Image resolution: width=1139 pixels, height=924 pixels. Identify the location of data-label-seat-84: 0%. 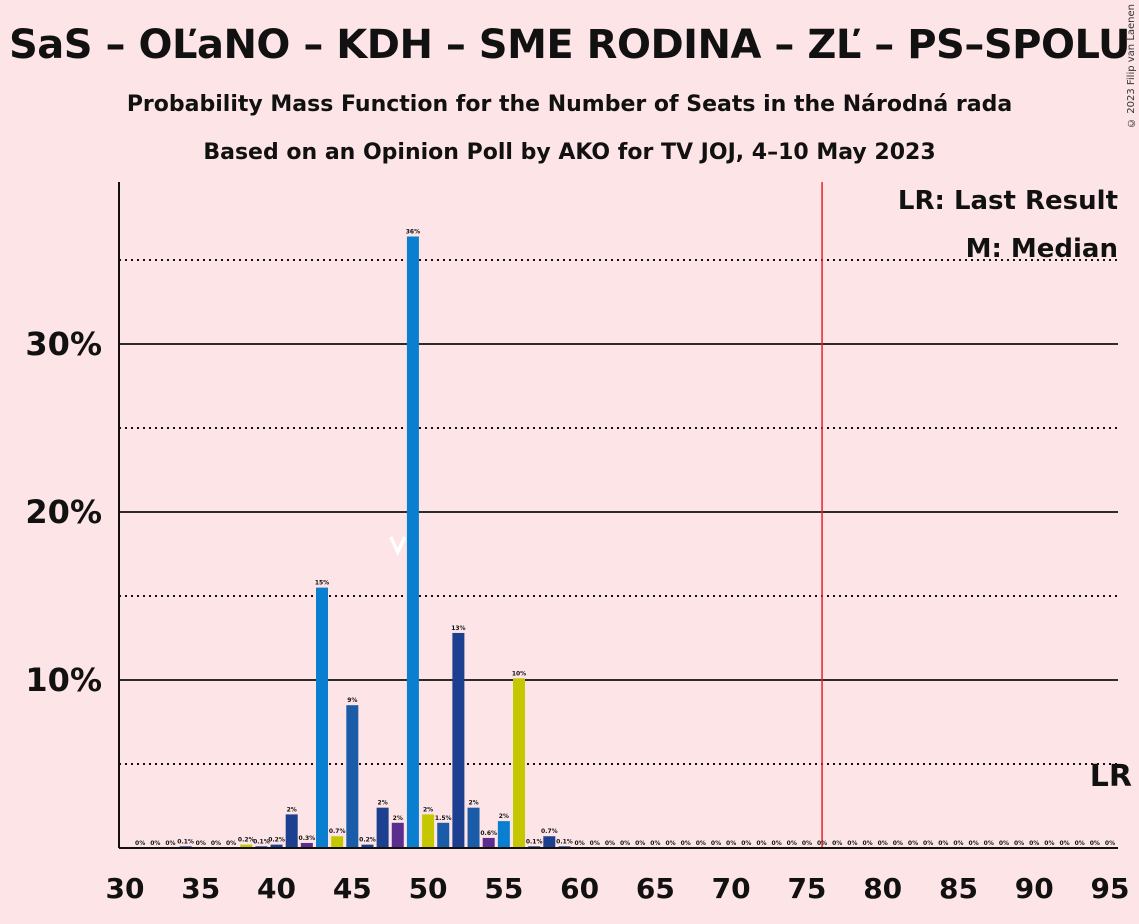
(943, 843).